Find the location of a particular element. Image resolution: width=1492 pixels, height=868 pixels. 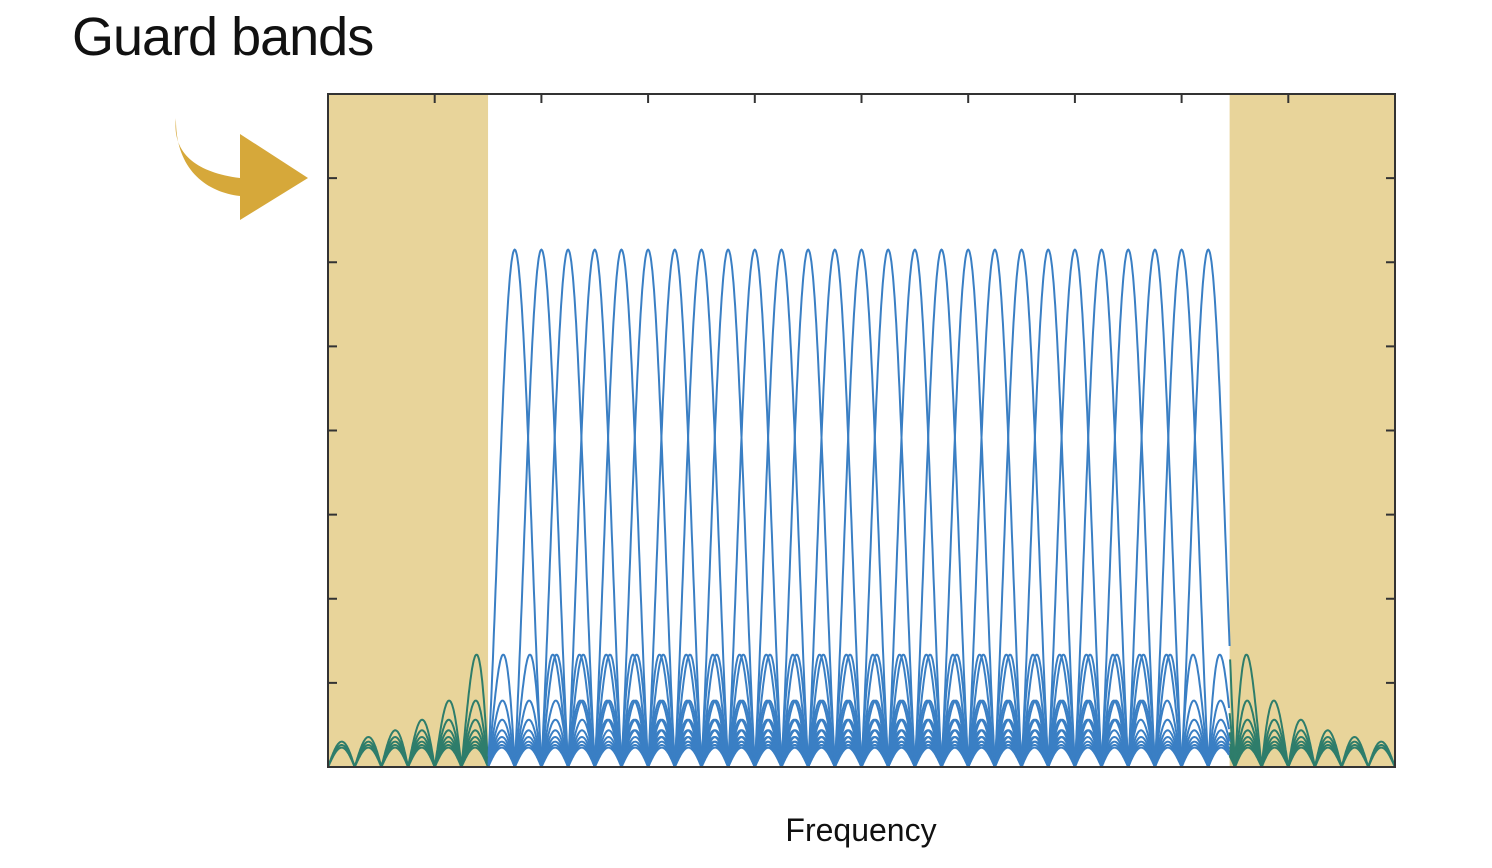

subcarrier-27-leak-right is located at coordinates (1312, 710).